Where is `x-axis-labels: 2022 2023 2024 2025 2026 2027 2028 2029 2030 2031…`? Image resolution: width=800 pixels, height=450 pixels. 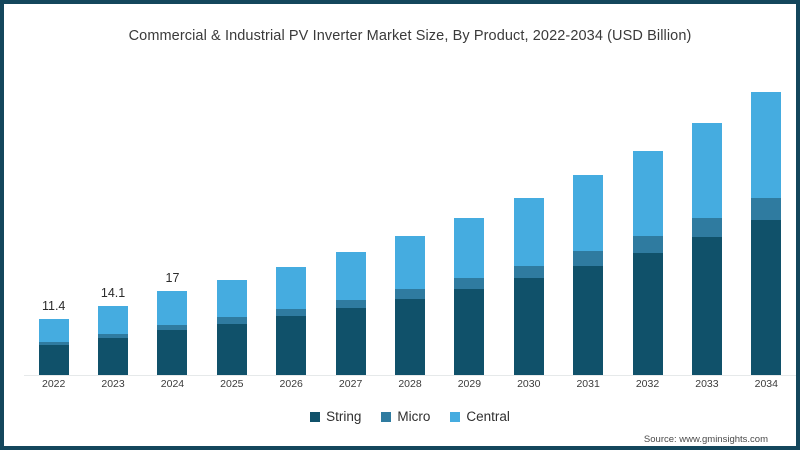 x-axis-labels: 2022 2023 2024 2025 2026 2027 2028 2029 2030 2031… is located at coordinates (410, 388).